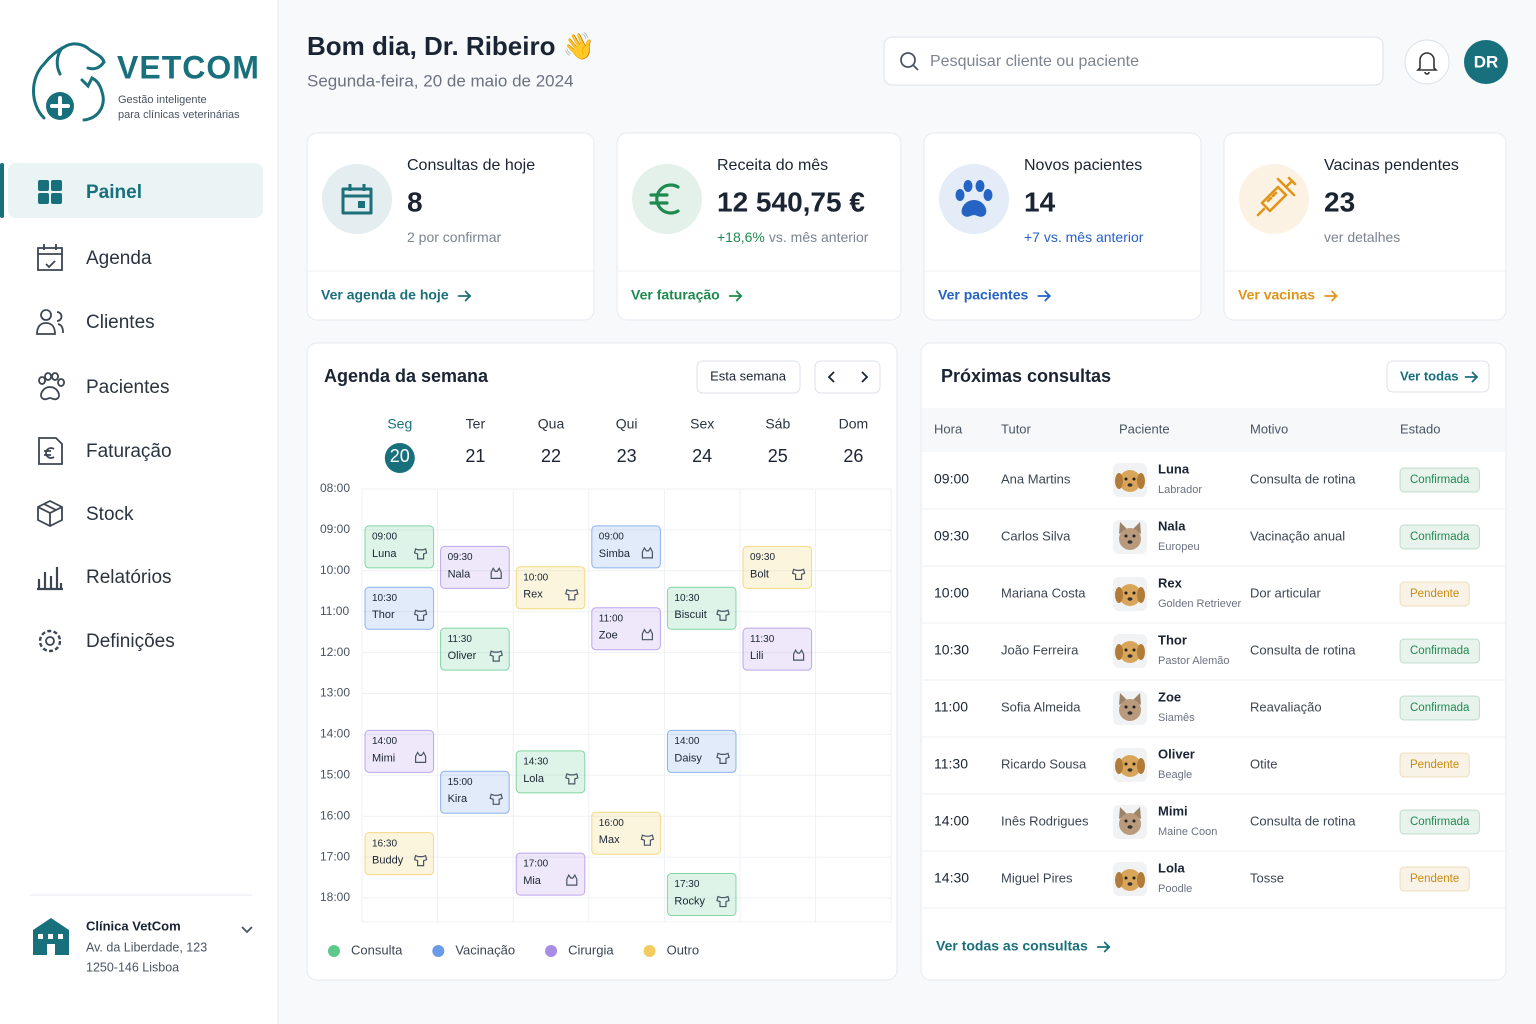 The height and width of the screenshot is (1024, 1536). I want to click on week-button-label: Esta semana, so click(748, 375).